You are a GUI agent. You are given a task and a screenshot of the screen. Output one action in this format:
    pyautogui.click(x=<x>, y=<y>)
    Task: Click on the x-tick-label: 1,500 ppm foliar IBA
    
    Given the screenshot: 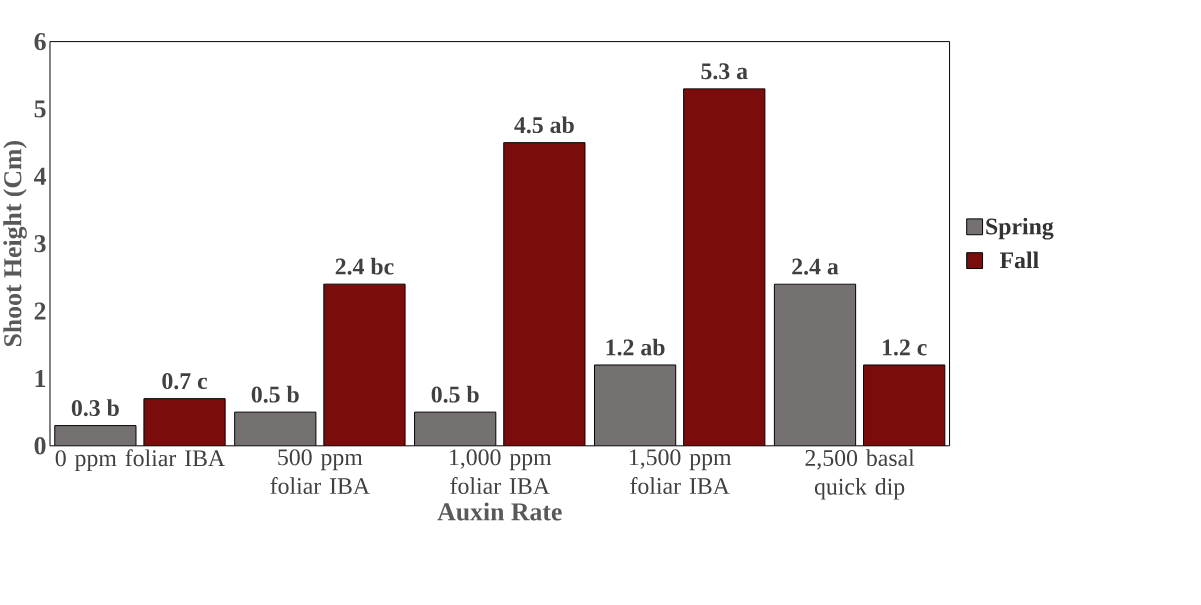 What is the action you would take?
    pyautogui.click(x=680, y=471)
    